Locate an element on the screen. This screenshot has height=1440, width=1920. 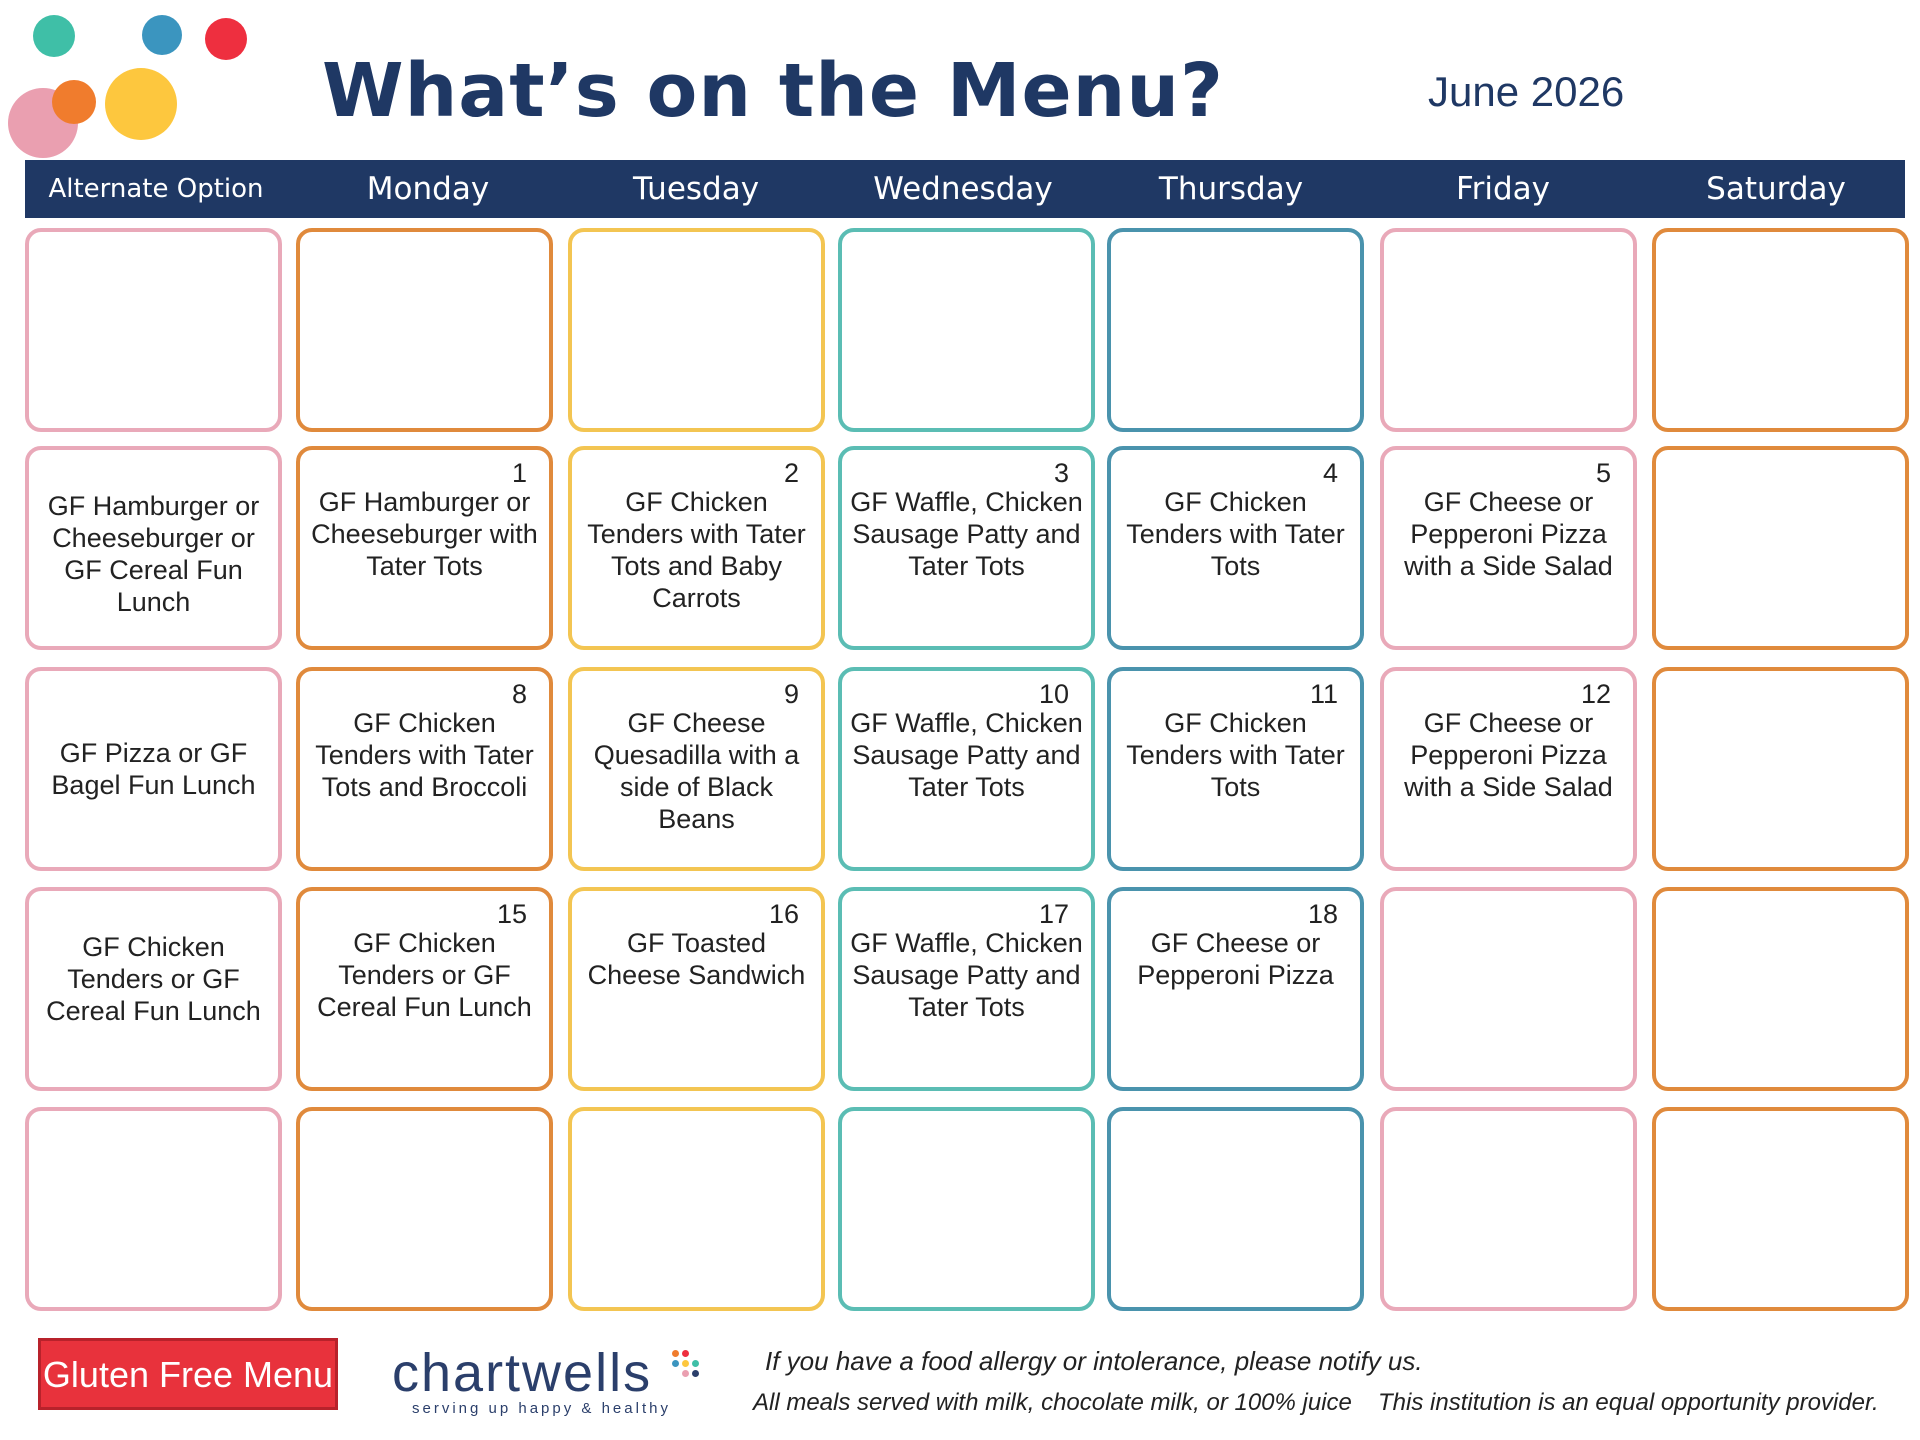
col-header-wednesday: Wednesday is located at coordinates (963, 189).